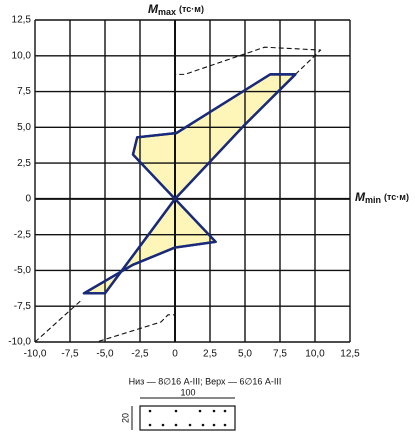  I want to click on x-tick-label: -5,0, so click(105, 354).